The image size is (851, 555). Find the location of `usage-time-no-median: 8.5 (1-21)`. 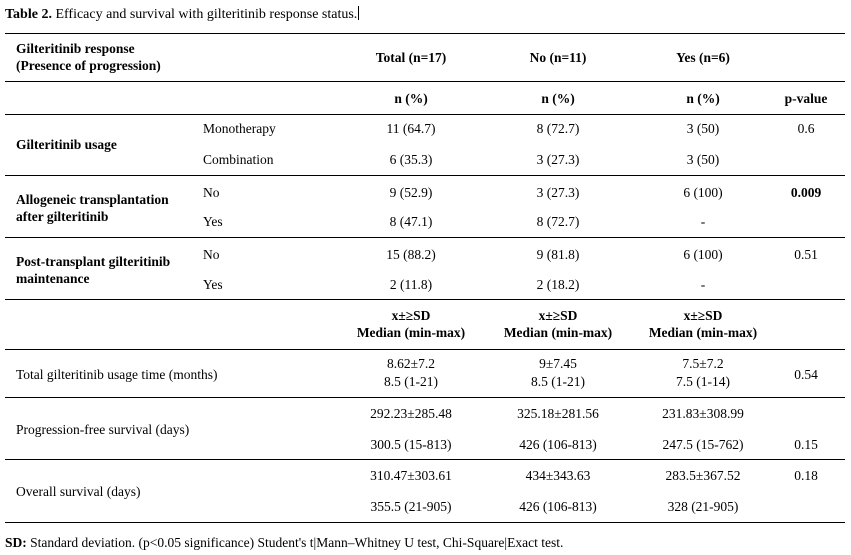

usage-time-no-median: 8.5 (1-21) is located at coordinates (558, 381).